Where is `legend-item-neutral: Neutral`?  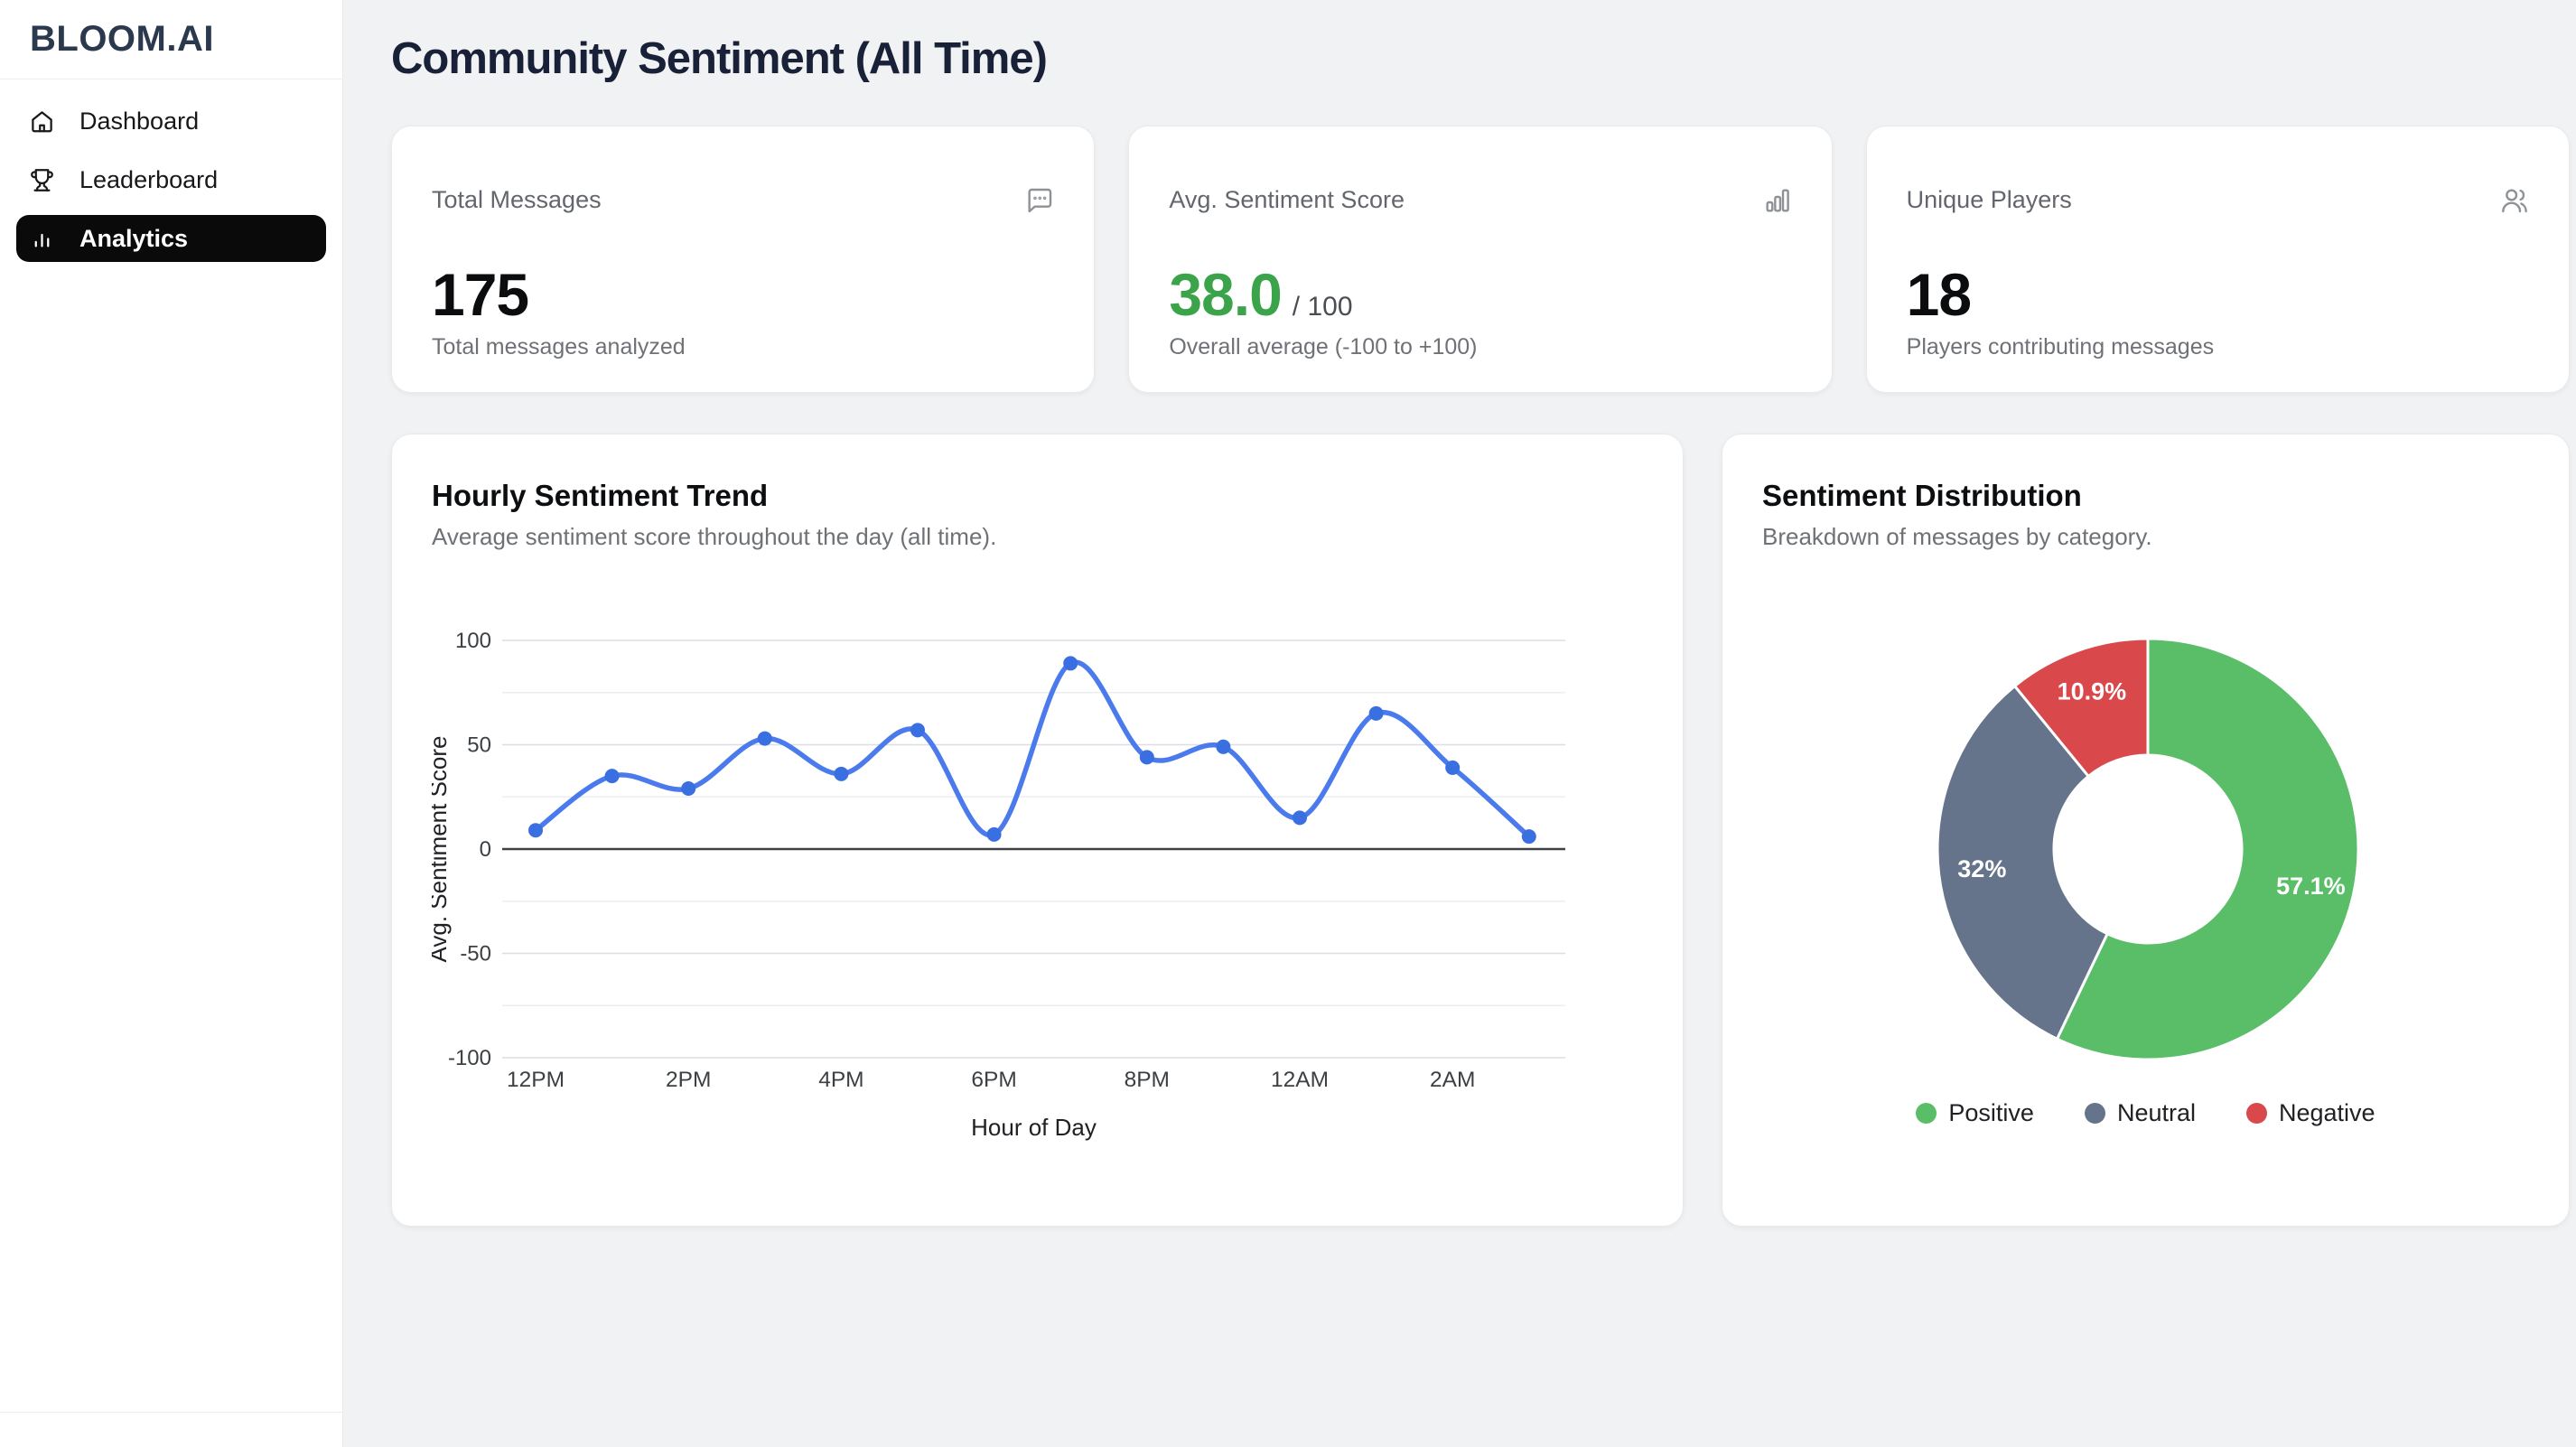
legend-item-neutral: Neutral is located at coordinates (2140, 1112).